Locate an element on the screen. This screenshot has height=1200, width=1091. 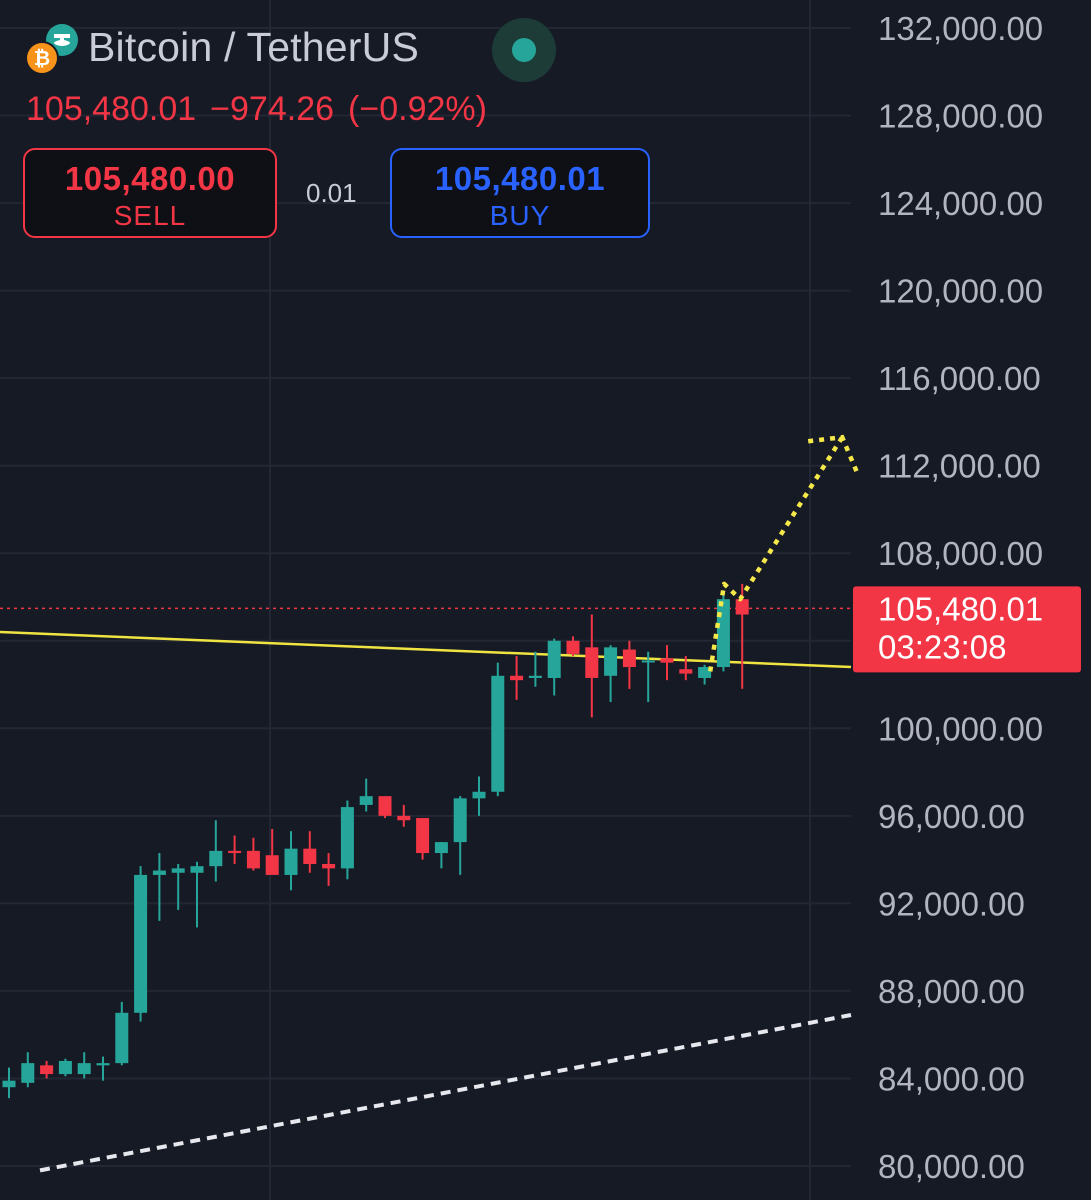
bar-close-countdown: 03:23:08 is located at coordinates (942, 646).